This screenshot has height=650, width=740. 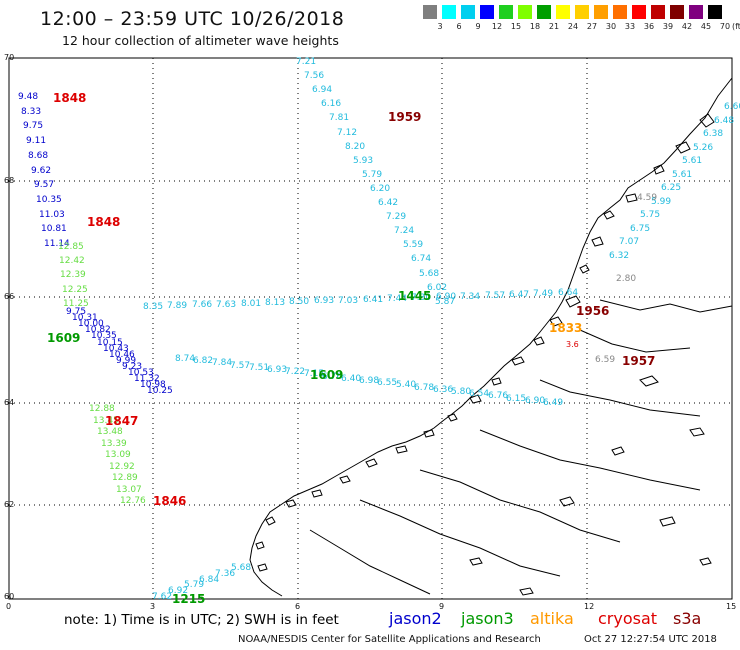 I want to click on legend-jason2: jason2, so click(x=415, y=618).